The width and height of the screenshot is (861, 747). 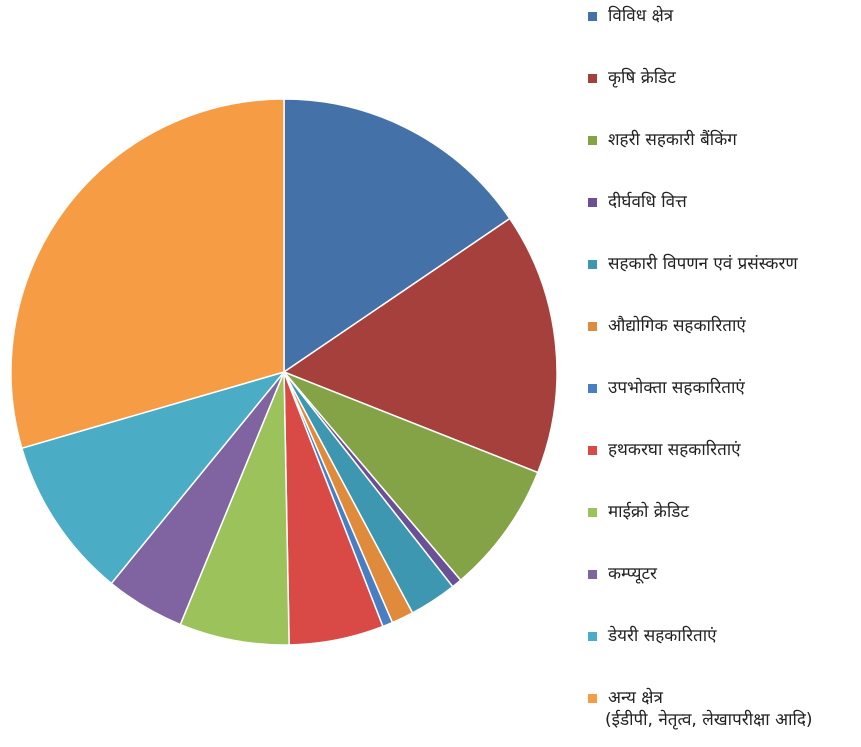 I want to click on legend-label-text-10: डेयरी सहकारिताएं, so click(x=662, y=636).